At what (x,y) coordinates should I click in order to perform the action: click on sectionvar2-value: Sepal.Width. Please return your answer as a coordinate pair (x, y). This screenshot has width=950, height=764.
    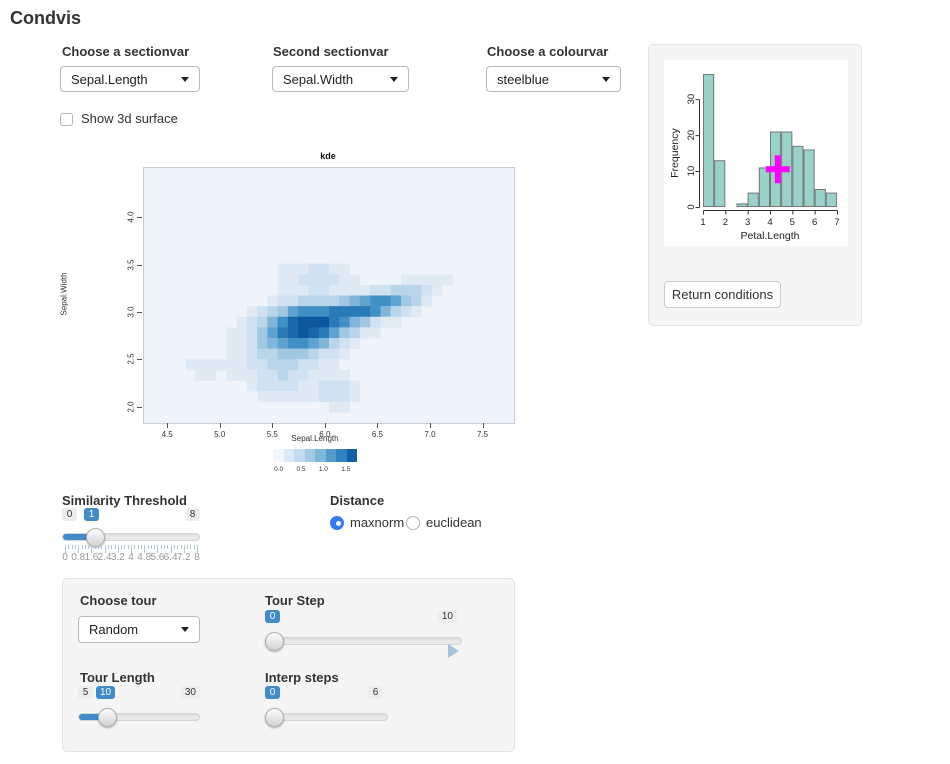
    Looking at the image, I should click on (318, 79).